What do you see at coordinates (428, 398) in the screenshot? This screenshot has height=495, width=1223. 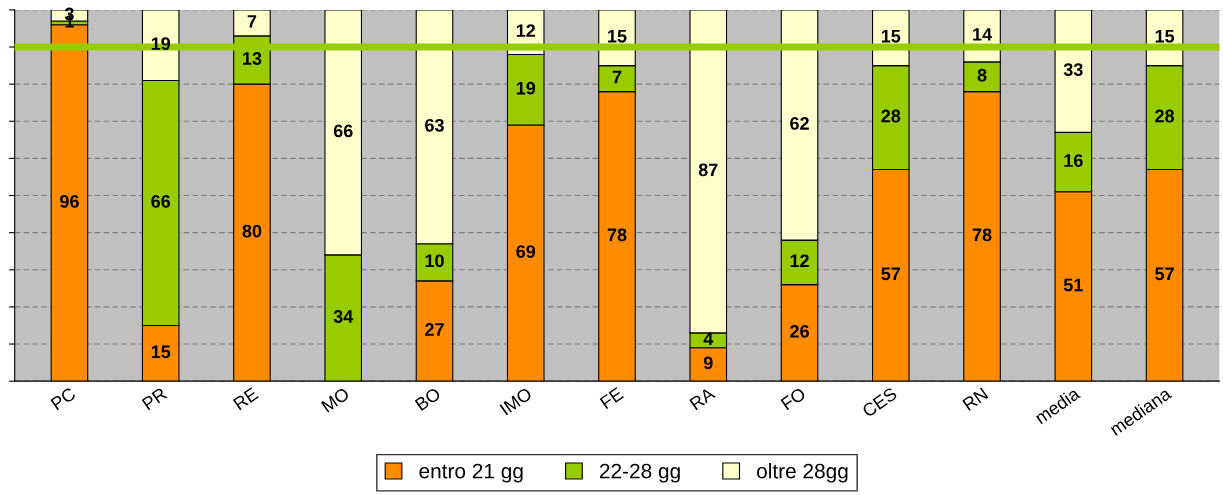 I see `x-tick-label: BO` at bounding box center [428, 398].